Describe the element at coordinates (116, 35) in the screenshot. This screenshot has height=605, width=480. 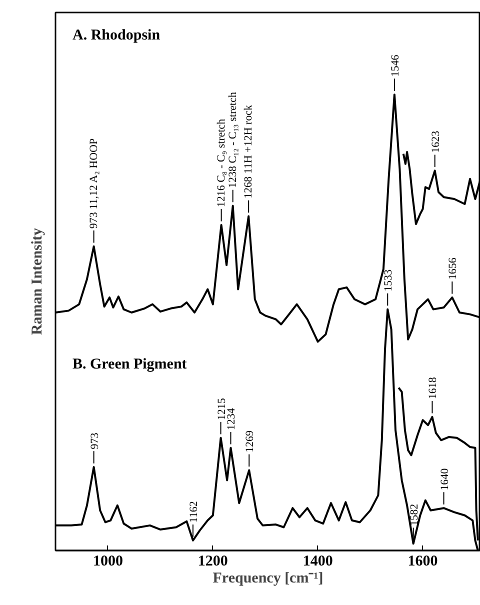
I see `text: A. Rhodopsin` at that location.